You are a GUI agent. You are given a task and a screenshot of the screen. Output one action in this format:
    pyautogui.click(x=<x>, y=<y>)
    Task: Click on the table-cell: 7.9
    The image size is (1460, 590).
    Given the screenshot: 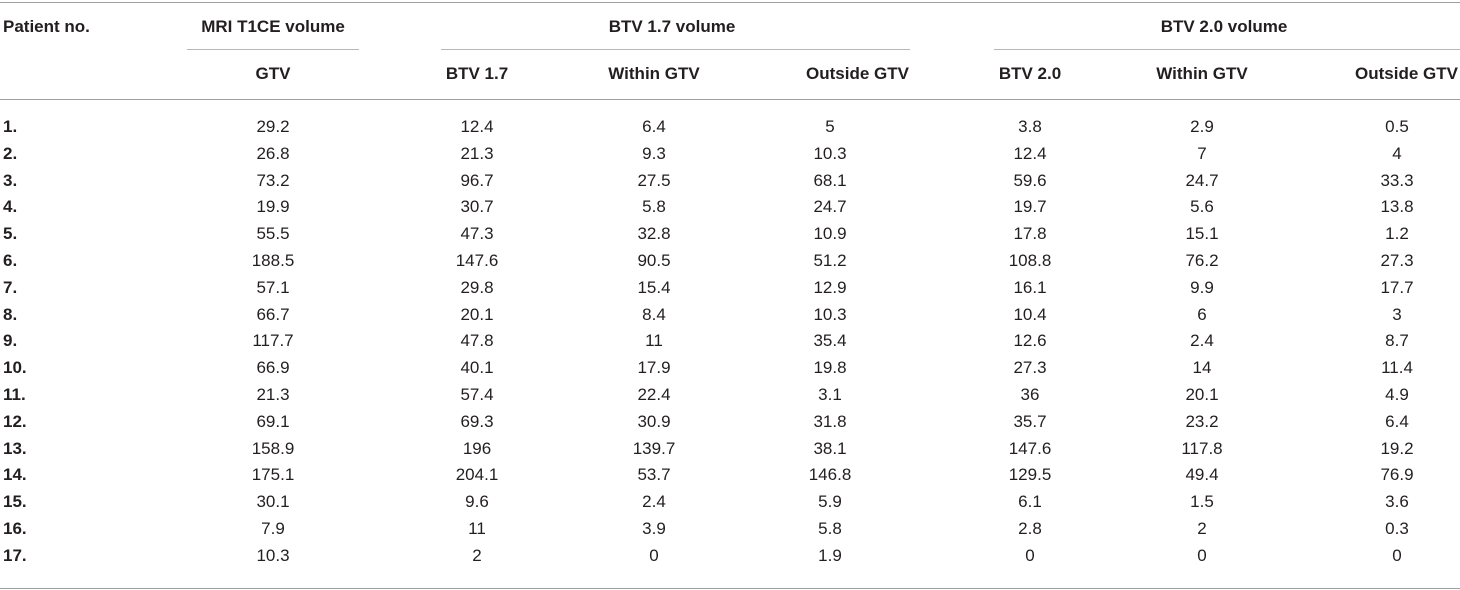 What is the action you would take?
    pyautogui.click(x=273, y=528)
    